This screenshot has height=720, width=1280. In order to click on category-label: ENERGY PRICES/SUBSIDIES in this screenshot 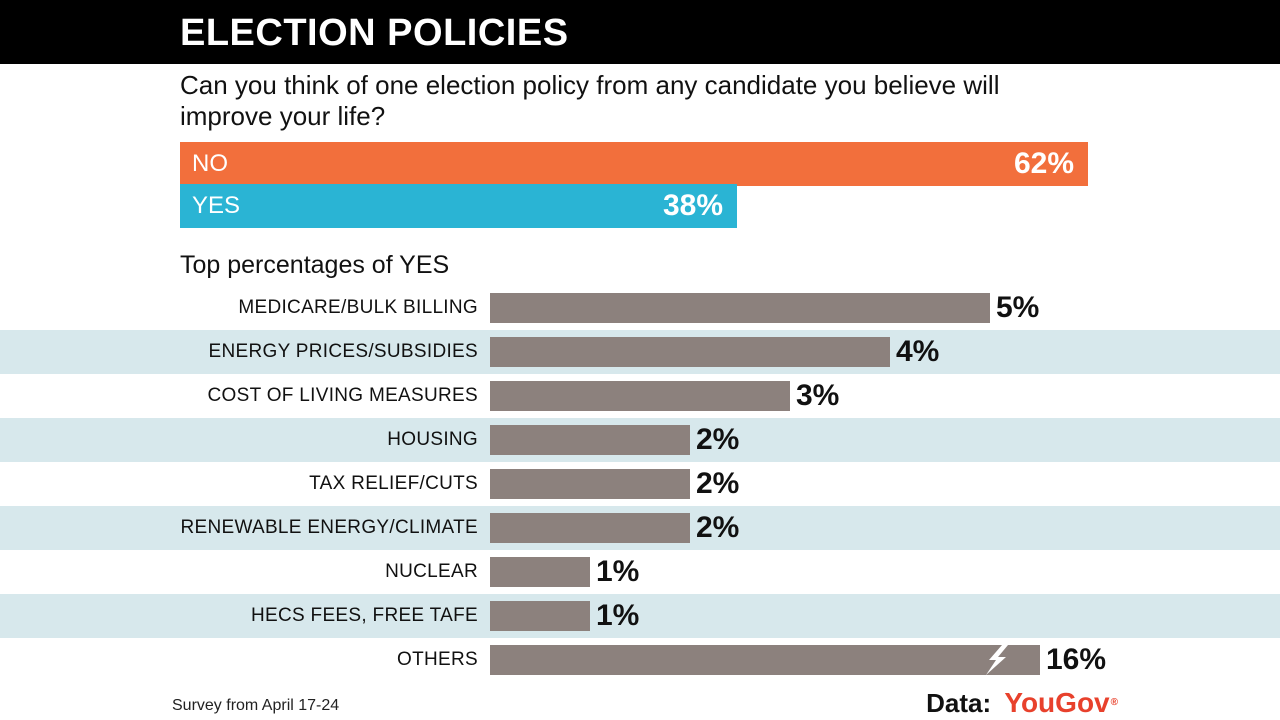, I will do `click(343, 351)`.